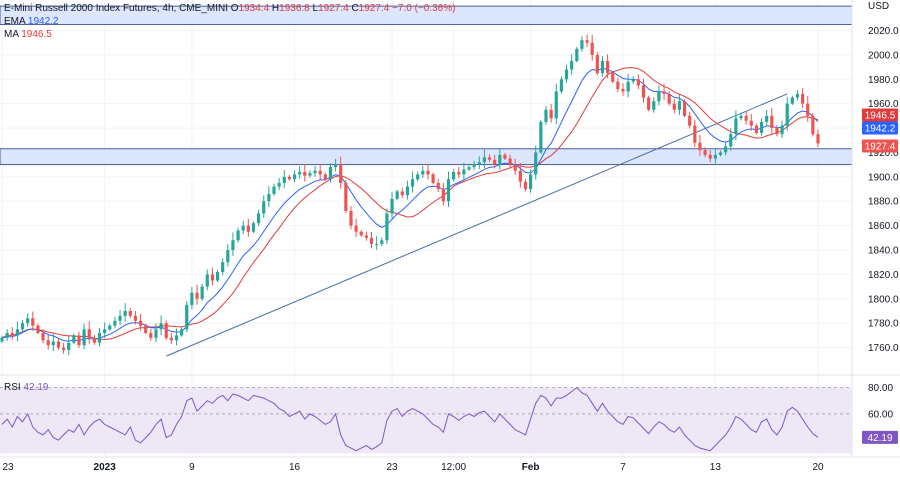 The width and height of the screenshot is (900, 481). Describe the element at coordinates (883, 324) in the screenshot. I see `price-tick-label: 1780.0` at that location.